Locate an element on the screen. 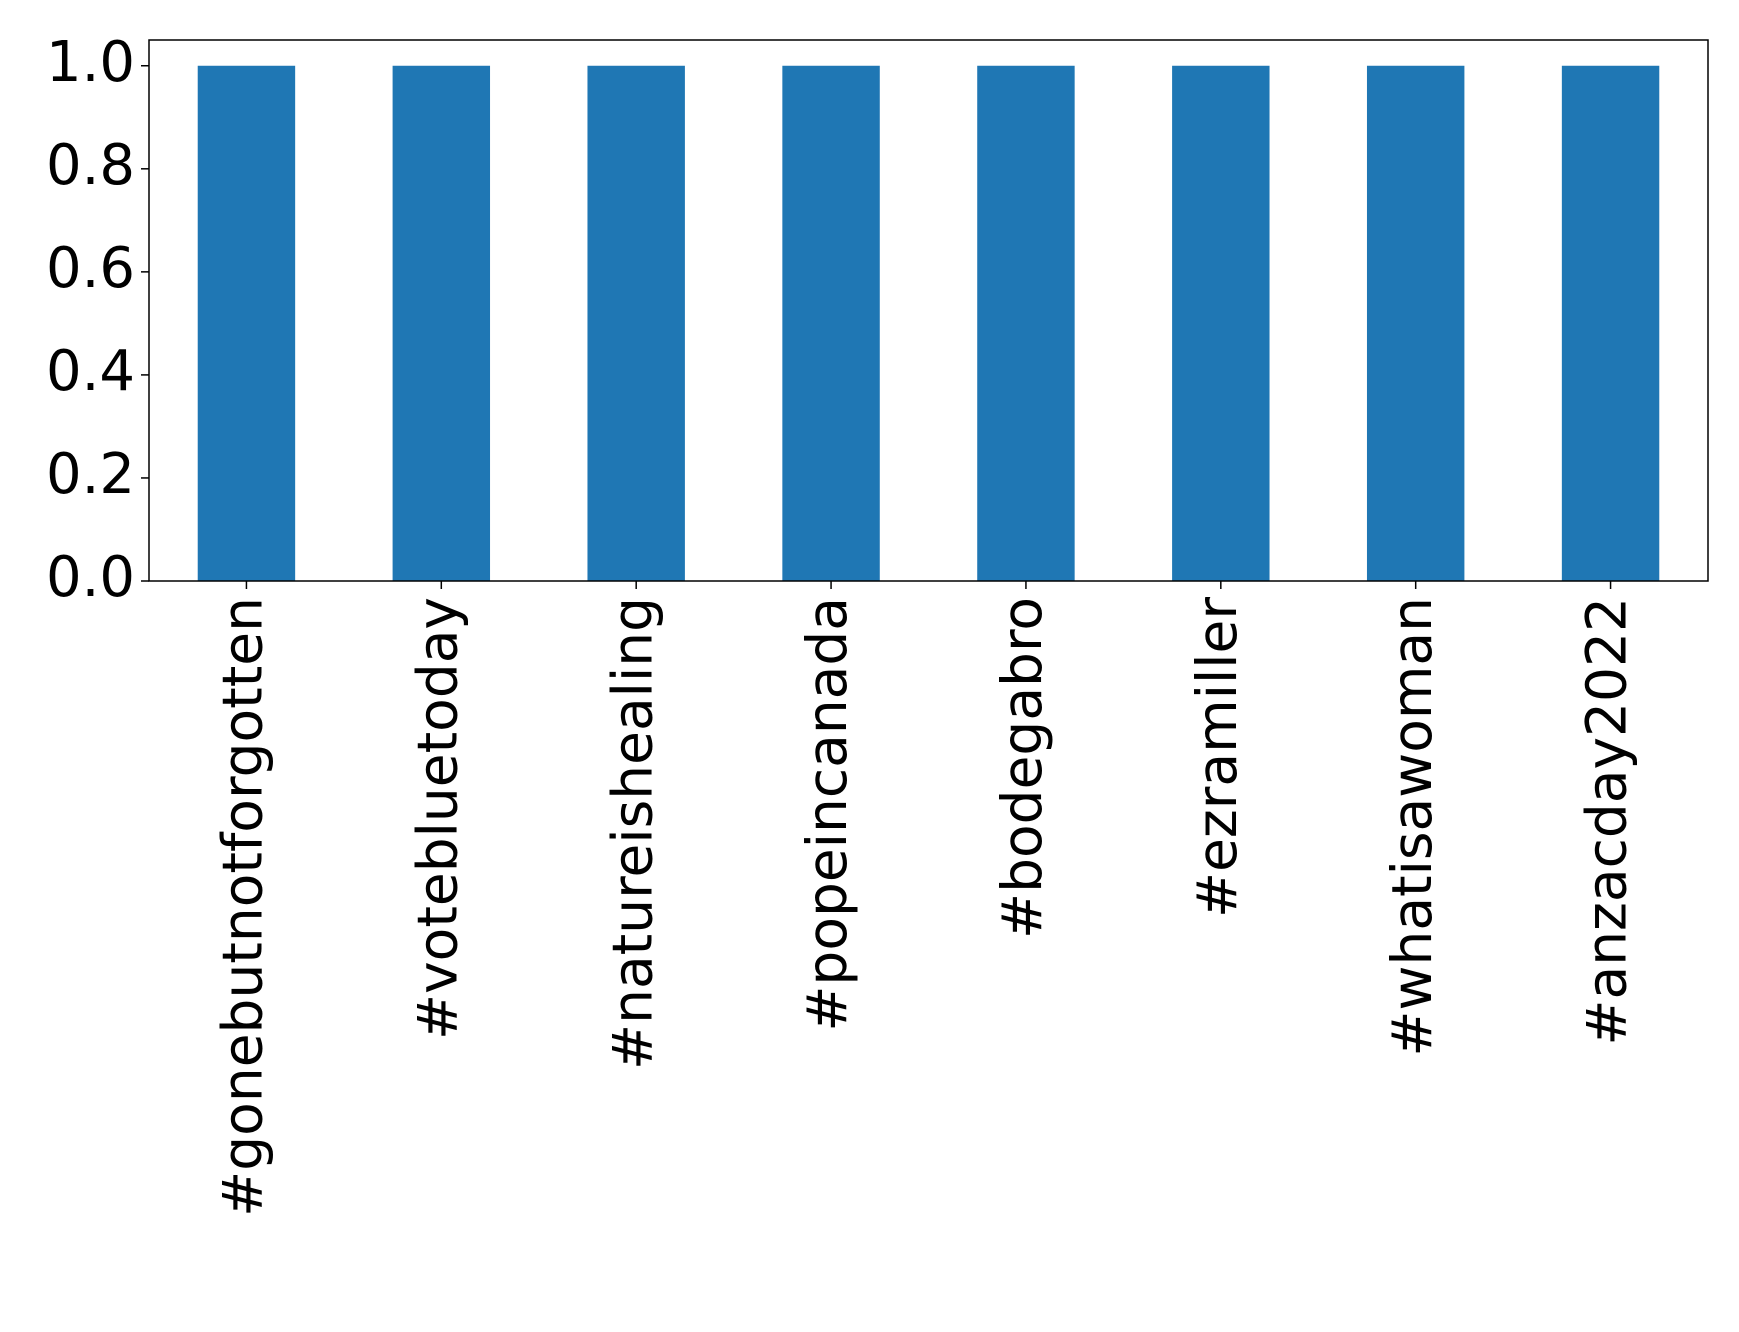 This screenshot has height=1332, width=1739. x-tick-label: #popeincanada is located at coordinates (827, 814).